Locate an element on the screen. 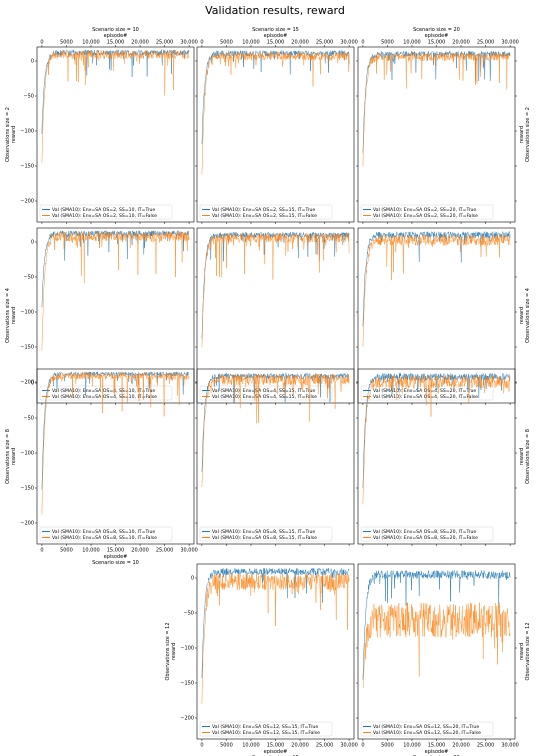  legend-entry: Val (SMA10): Env=SA OS=4, SS=15, IT=True is located at coordinates (263, 391).